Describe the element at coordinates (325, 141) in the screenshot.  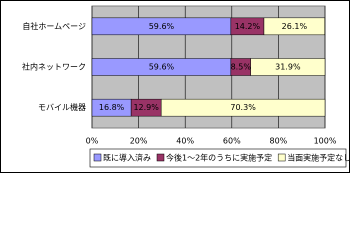
I see `x-tick-label: 100%` at that location.